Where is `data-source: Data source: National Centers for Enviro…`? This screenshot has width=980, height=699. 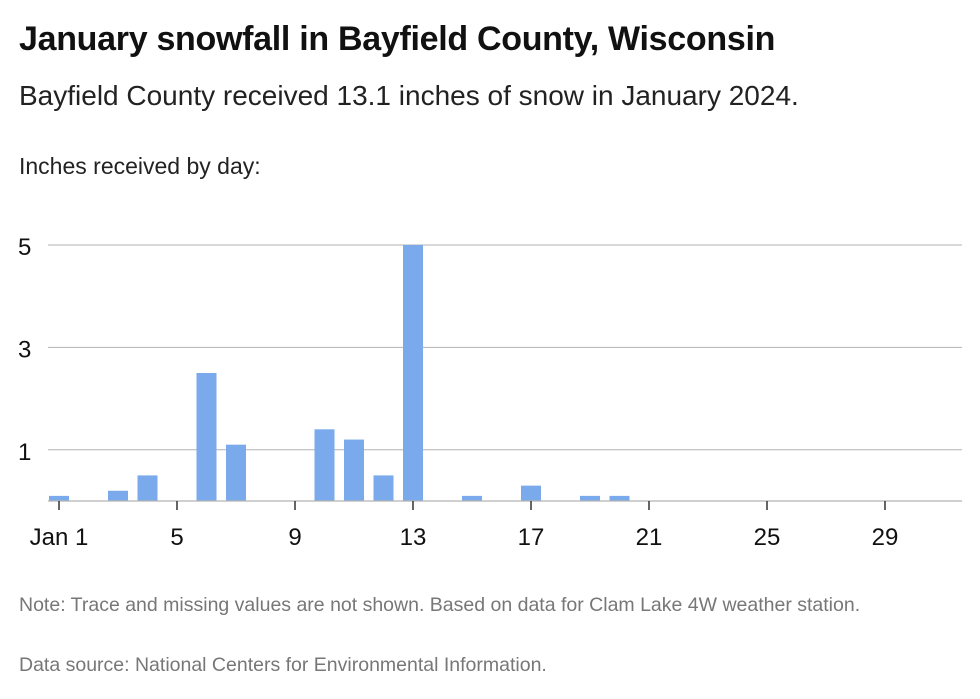 data-source: Data source: National Centers for Enviro… is located at coordinates (283, 665).